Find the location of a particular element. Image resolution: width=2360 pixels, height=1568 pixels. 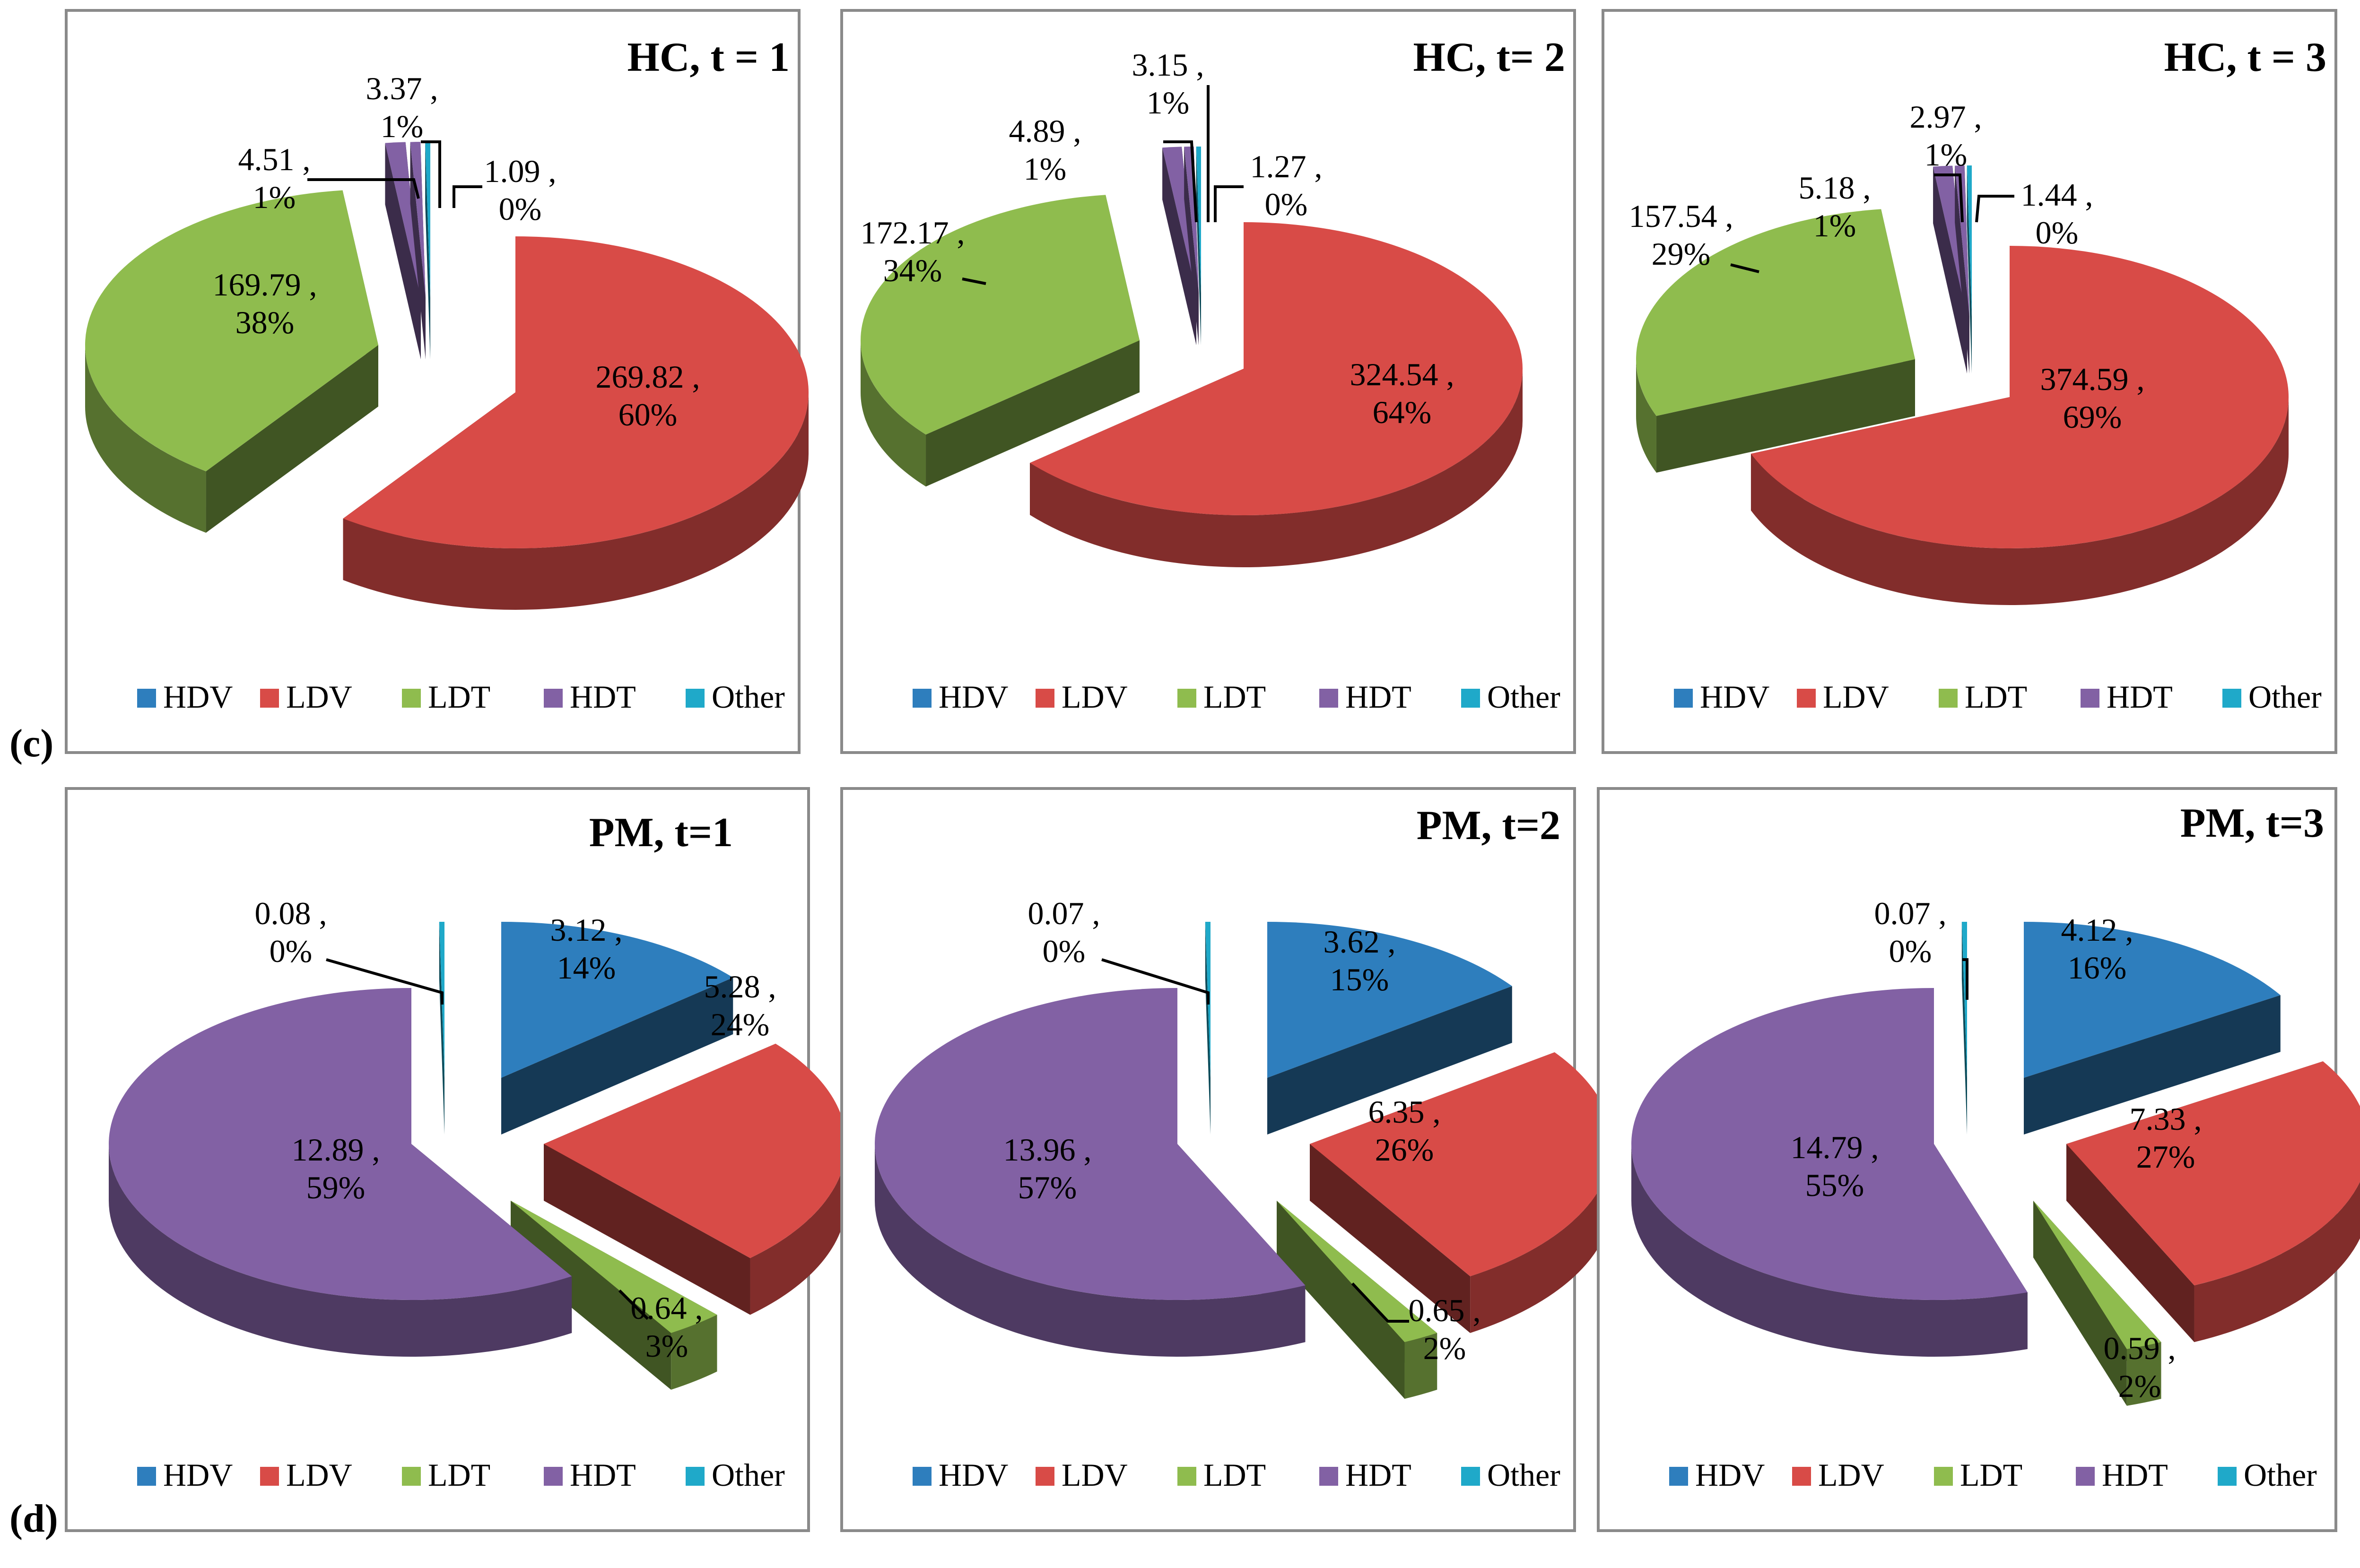

data-label-hdt: 3.15 , 1% is located at coordinates (1168, 84).